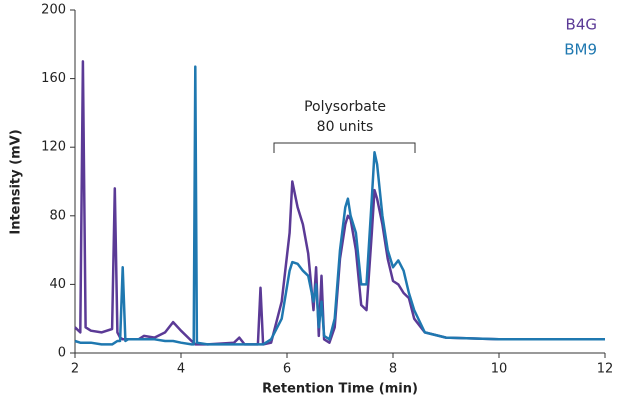 The image size is (620, 400). What do you see at coordinates (345, 127) in the screenshot?
I see `annotation: 80 units` at bounding box center [345, 127].